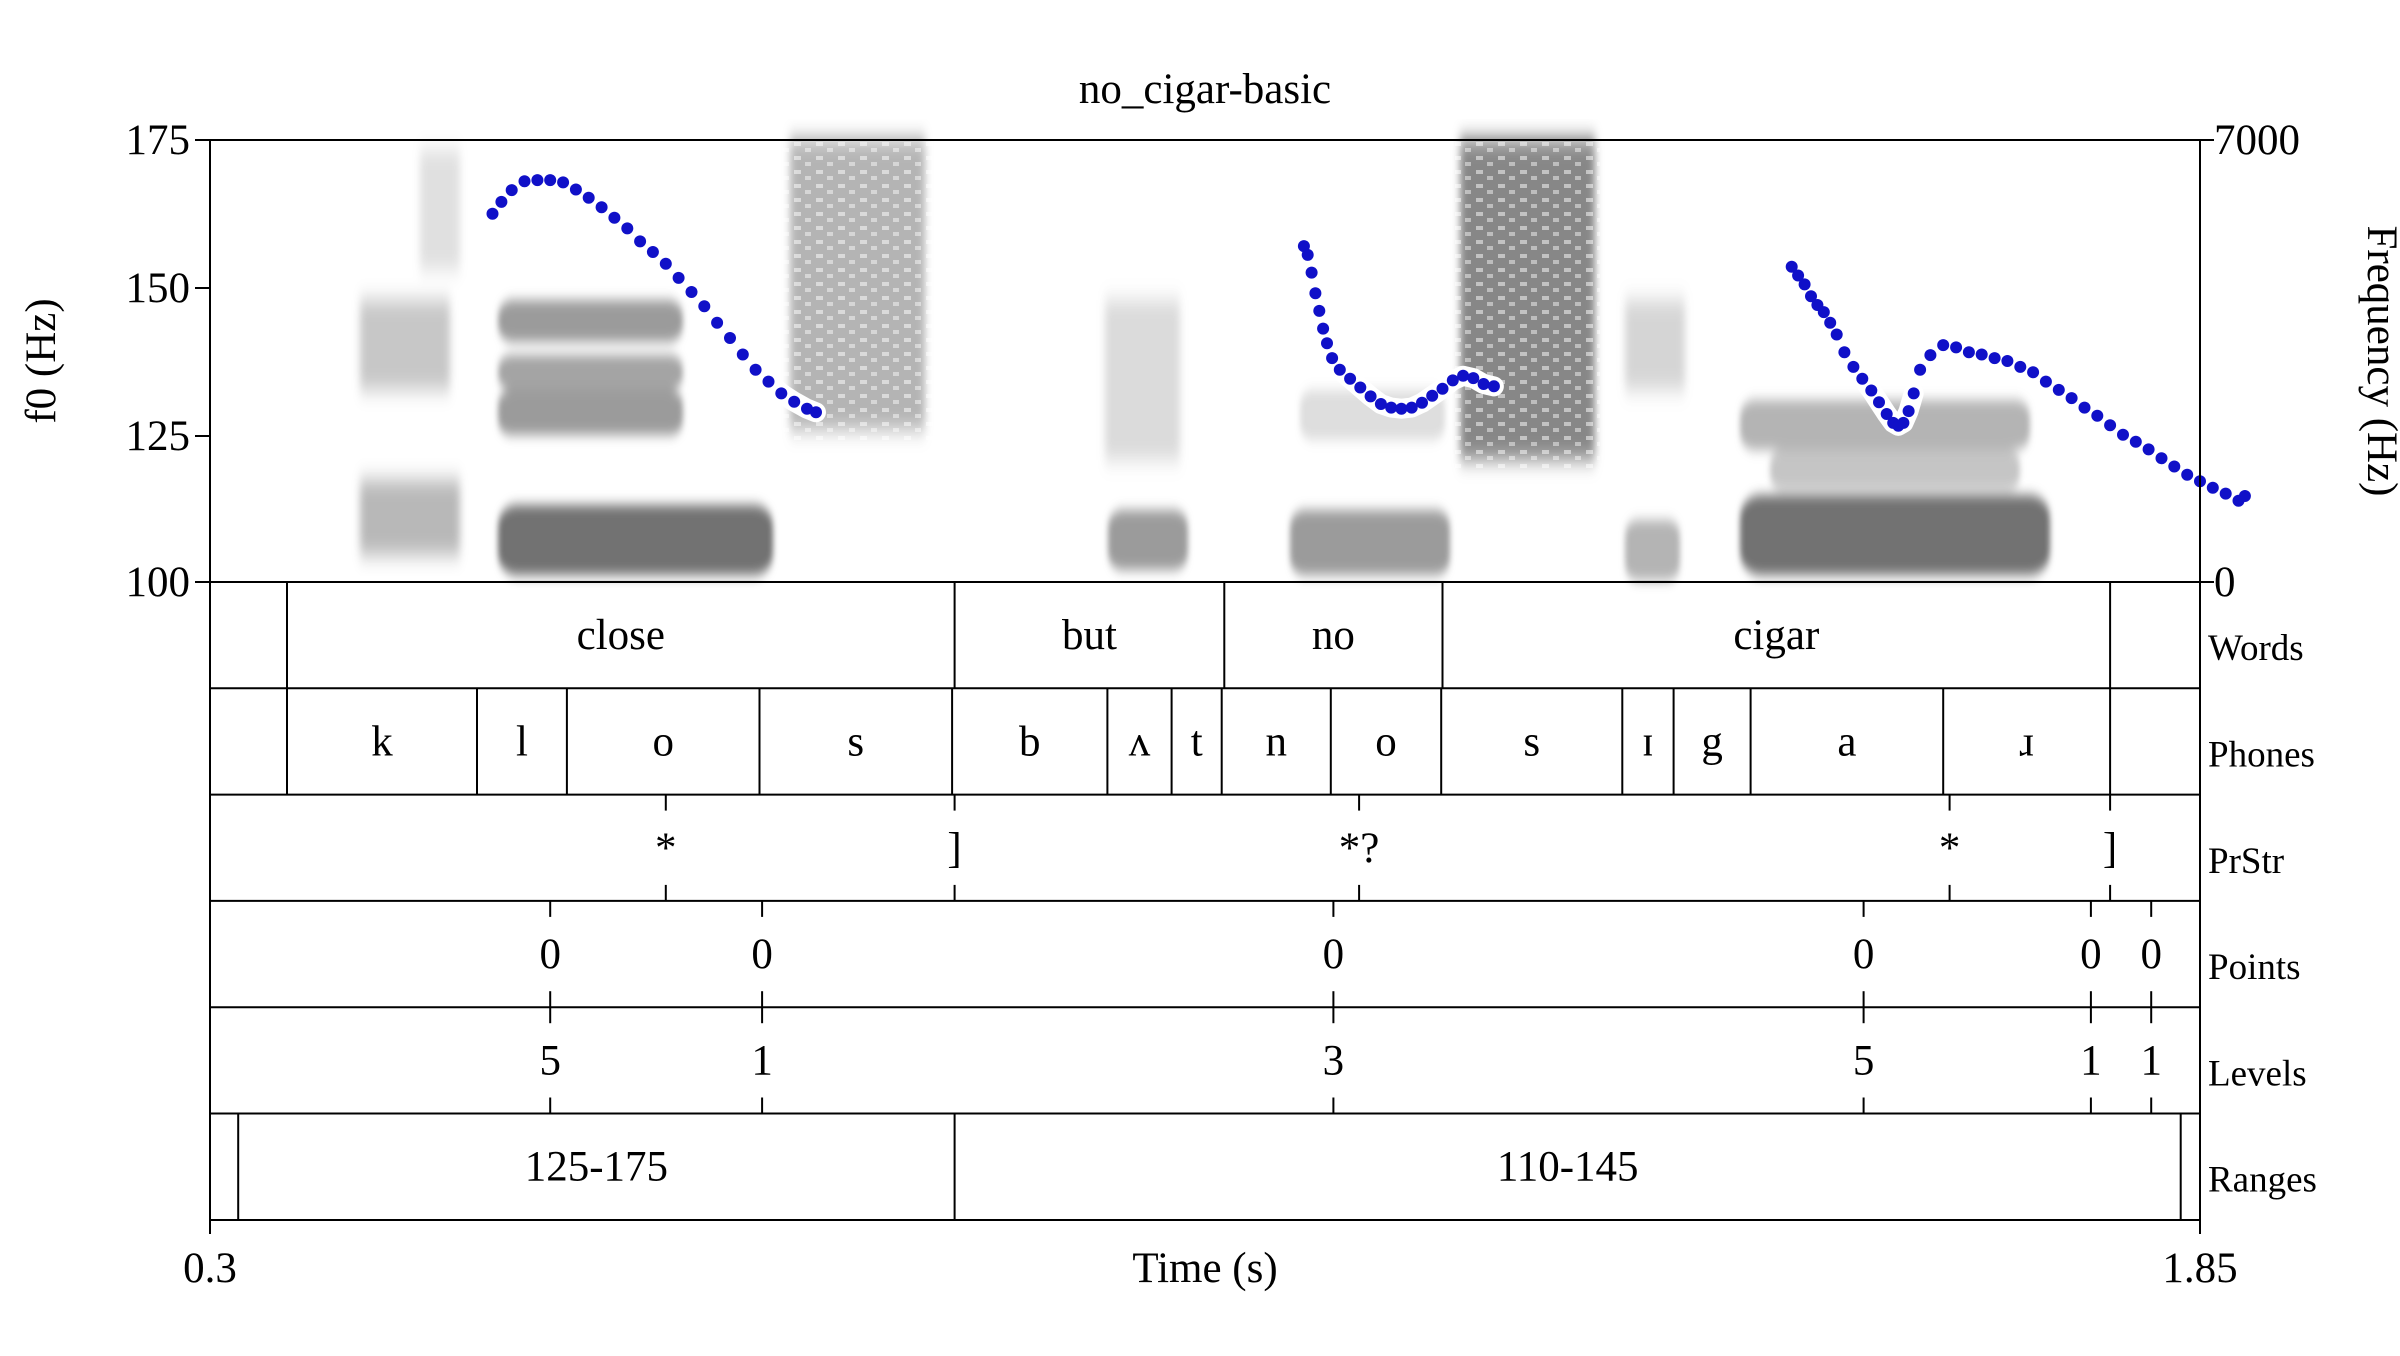 This screenshot has width=2400, height=1356. I want to click on interval-label: 110-145, so click(1568, 1167).